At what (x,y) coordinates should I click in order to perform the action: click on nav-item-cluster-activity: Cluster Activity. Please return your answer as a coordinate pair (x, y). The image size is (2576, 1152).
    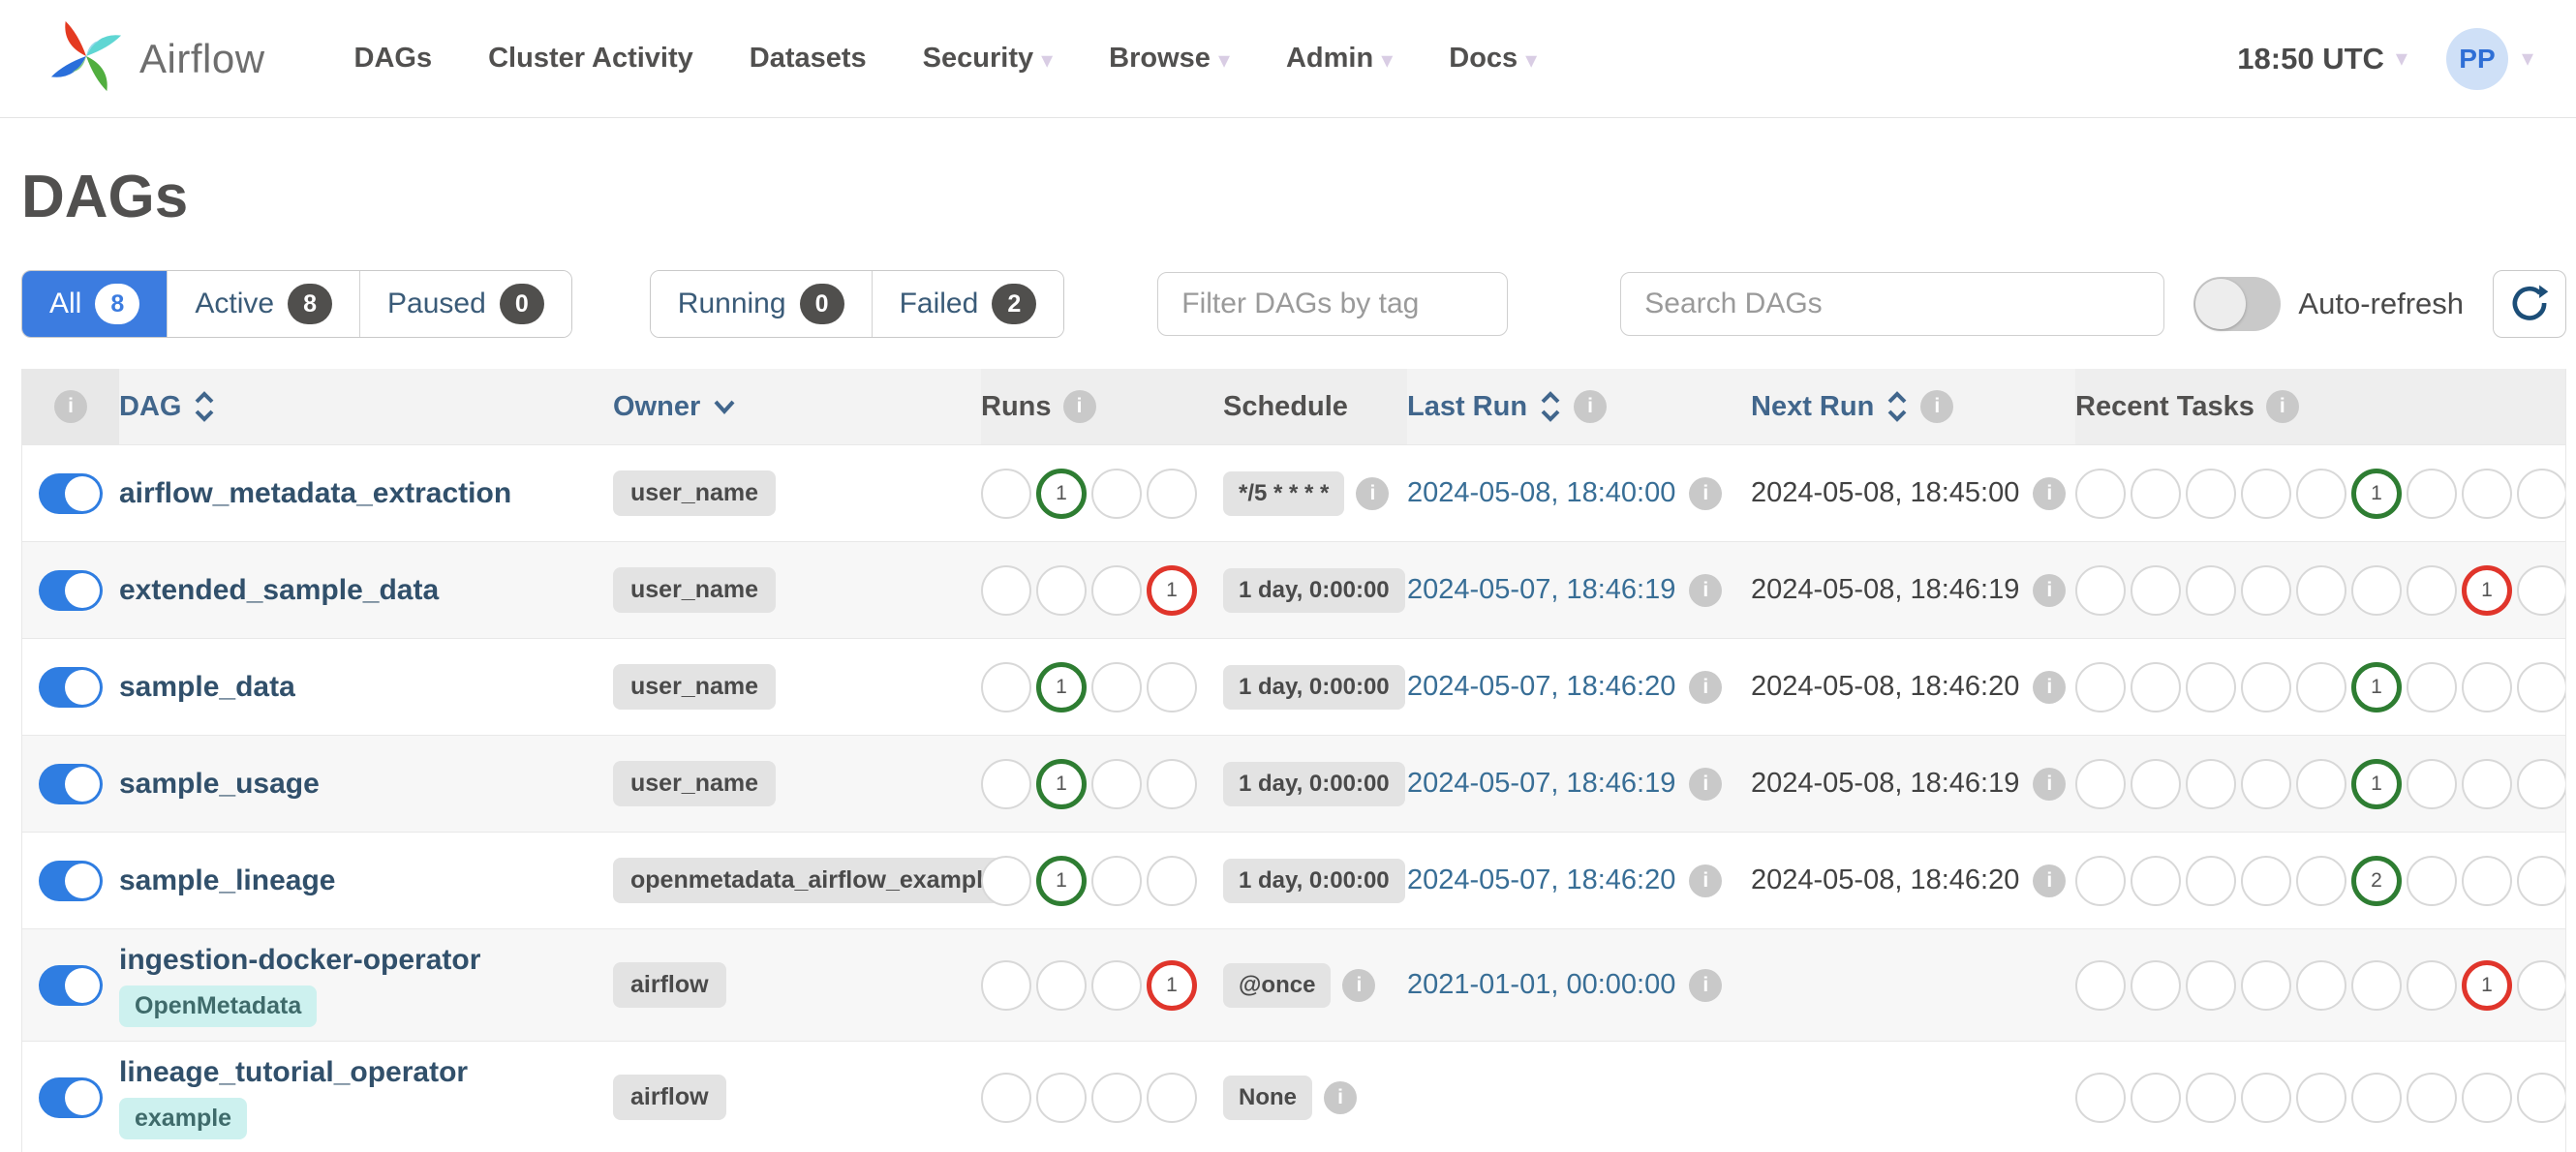
    Looking at the image, I should click on (590, 59).